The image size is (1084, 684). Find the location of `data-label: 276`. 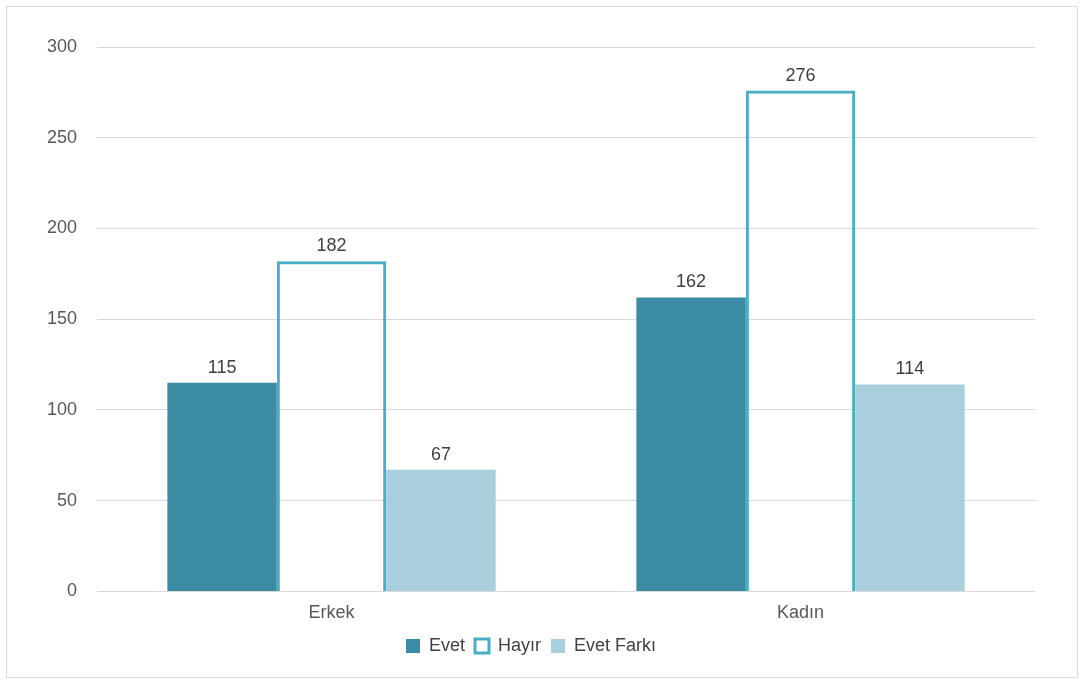

data-label: 276 is located at coordinates (800, 74).